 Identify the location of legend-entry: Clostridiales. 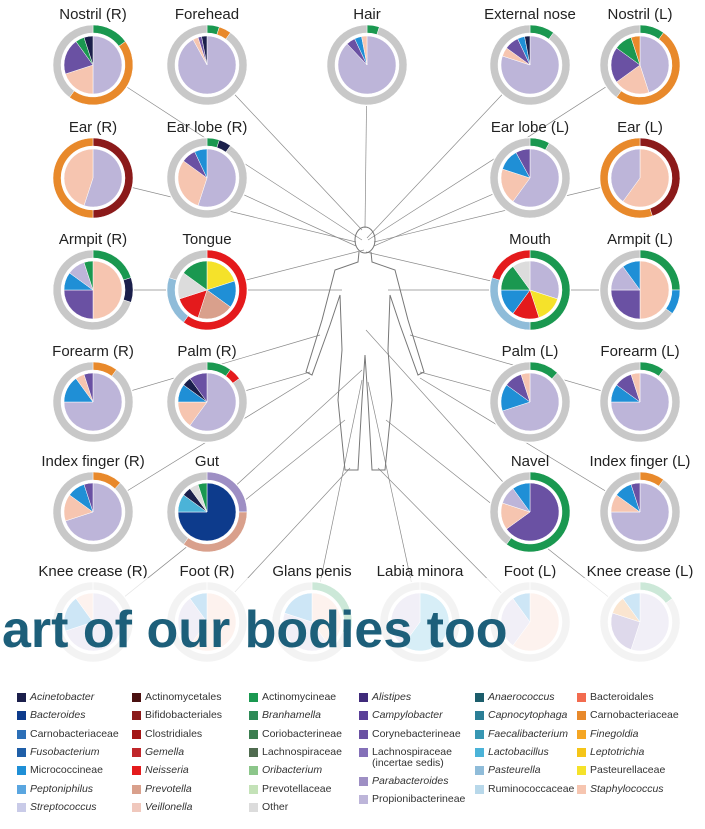
(194, 733).